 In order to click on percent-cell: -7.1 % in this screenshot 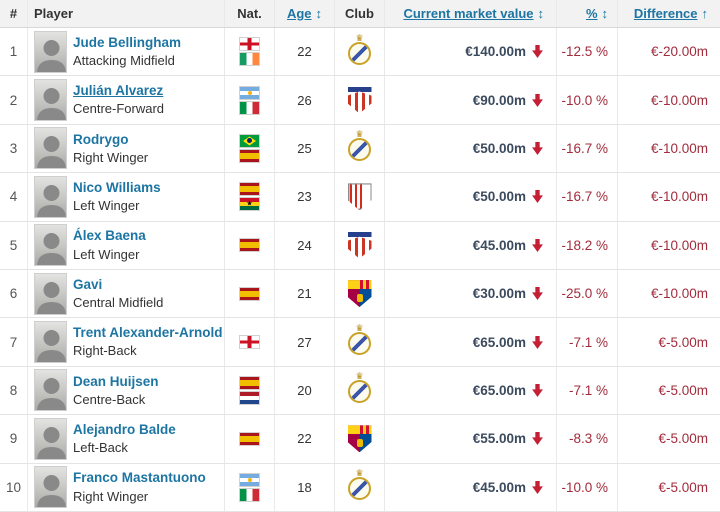, I will do `click(587, 342)`.